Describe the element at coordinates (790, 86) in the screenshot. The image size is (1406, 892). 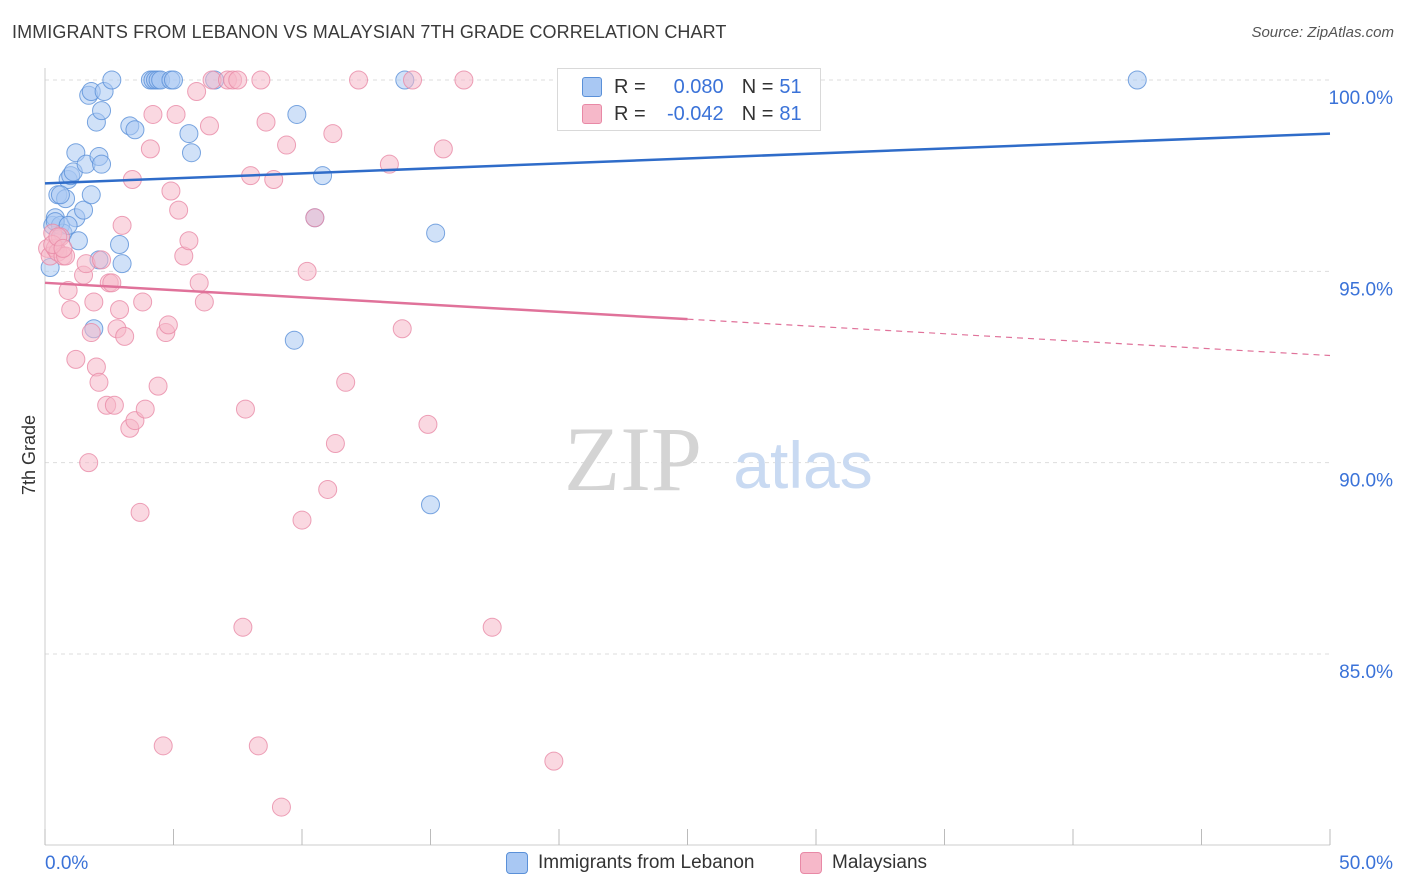
I see `legend-n-value: 51` at that location.